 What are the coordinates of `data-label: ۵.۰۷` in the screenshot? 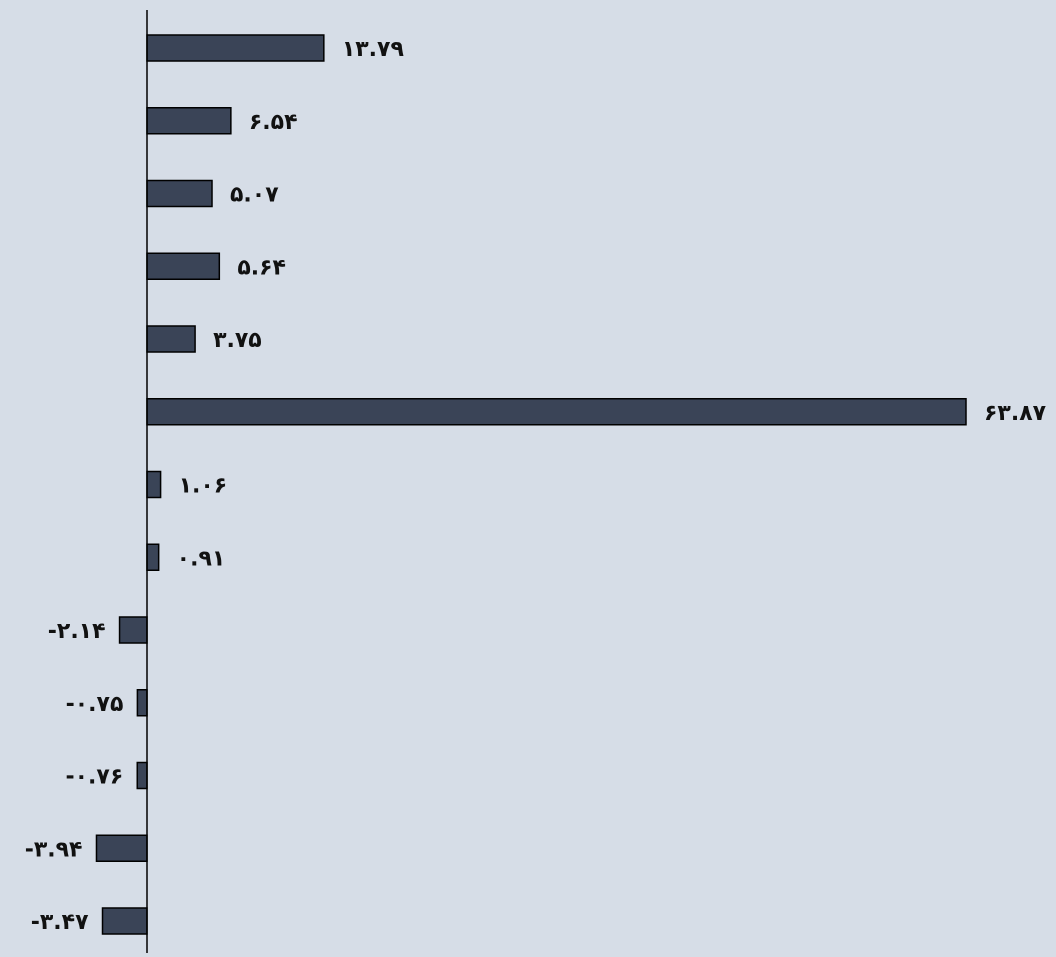 It's located at (254, 195).